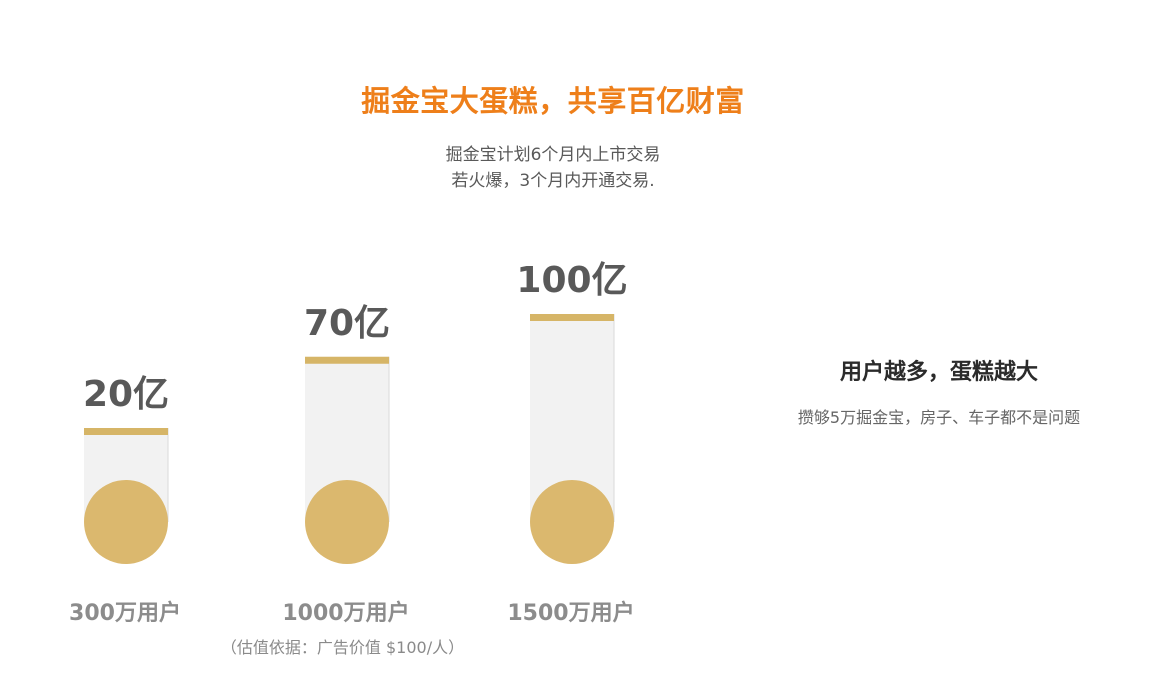  What do you see at coordinates (939, 417) in the screenshot?
I see `side-text: 攒够5万掘金宝，房子、车子都不是问题` at bounding box center [939, 417].